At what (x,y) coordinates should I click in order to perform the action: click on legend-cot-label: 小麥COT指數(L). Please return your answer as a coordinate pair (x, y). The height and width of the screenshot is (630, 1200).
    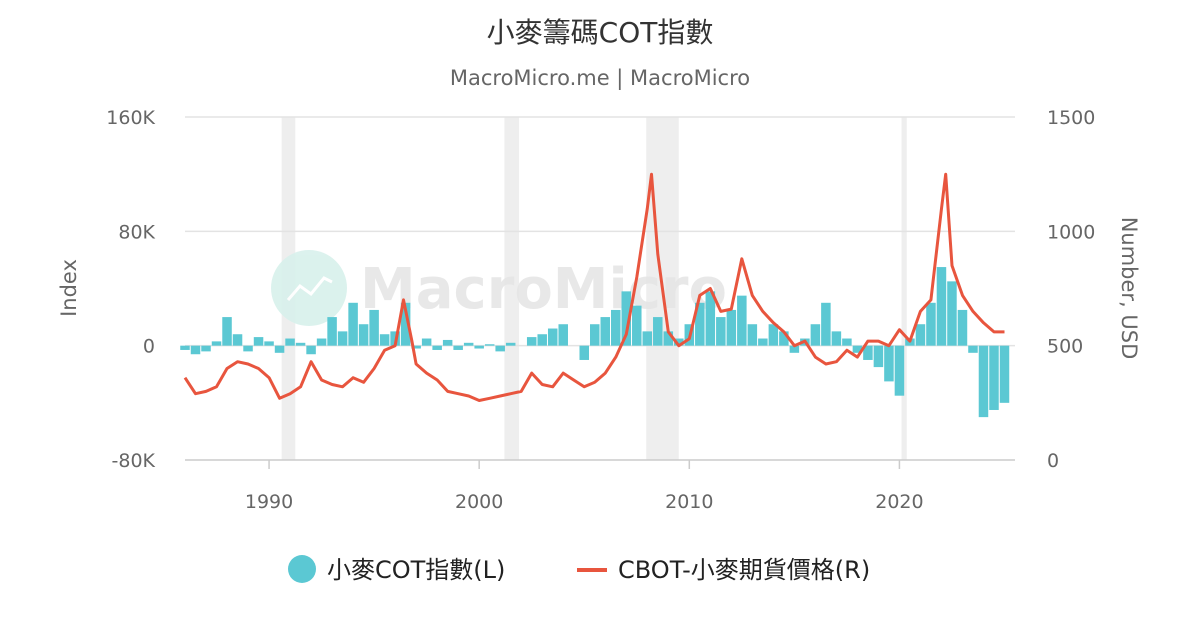
    Looking at the image, I should click on (416, 570).